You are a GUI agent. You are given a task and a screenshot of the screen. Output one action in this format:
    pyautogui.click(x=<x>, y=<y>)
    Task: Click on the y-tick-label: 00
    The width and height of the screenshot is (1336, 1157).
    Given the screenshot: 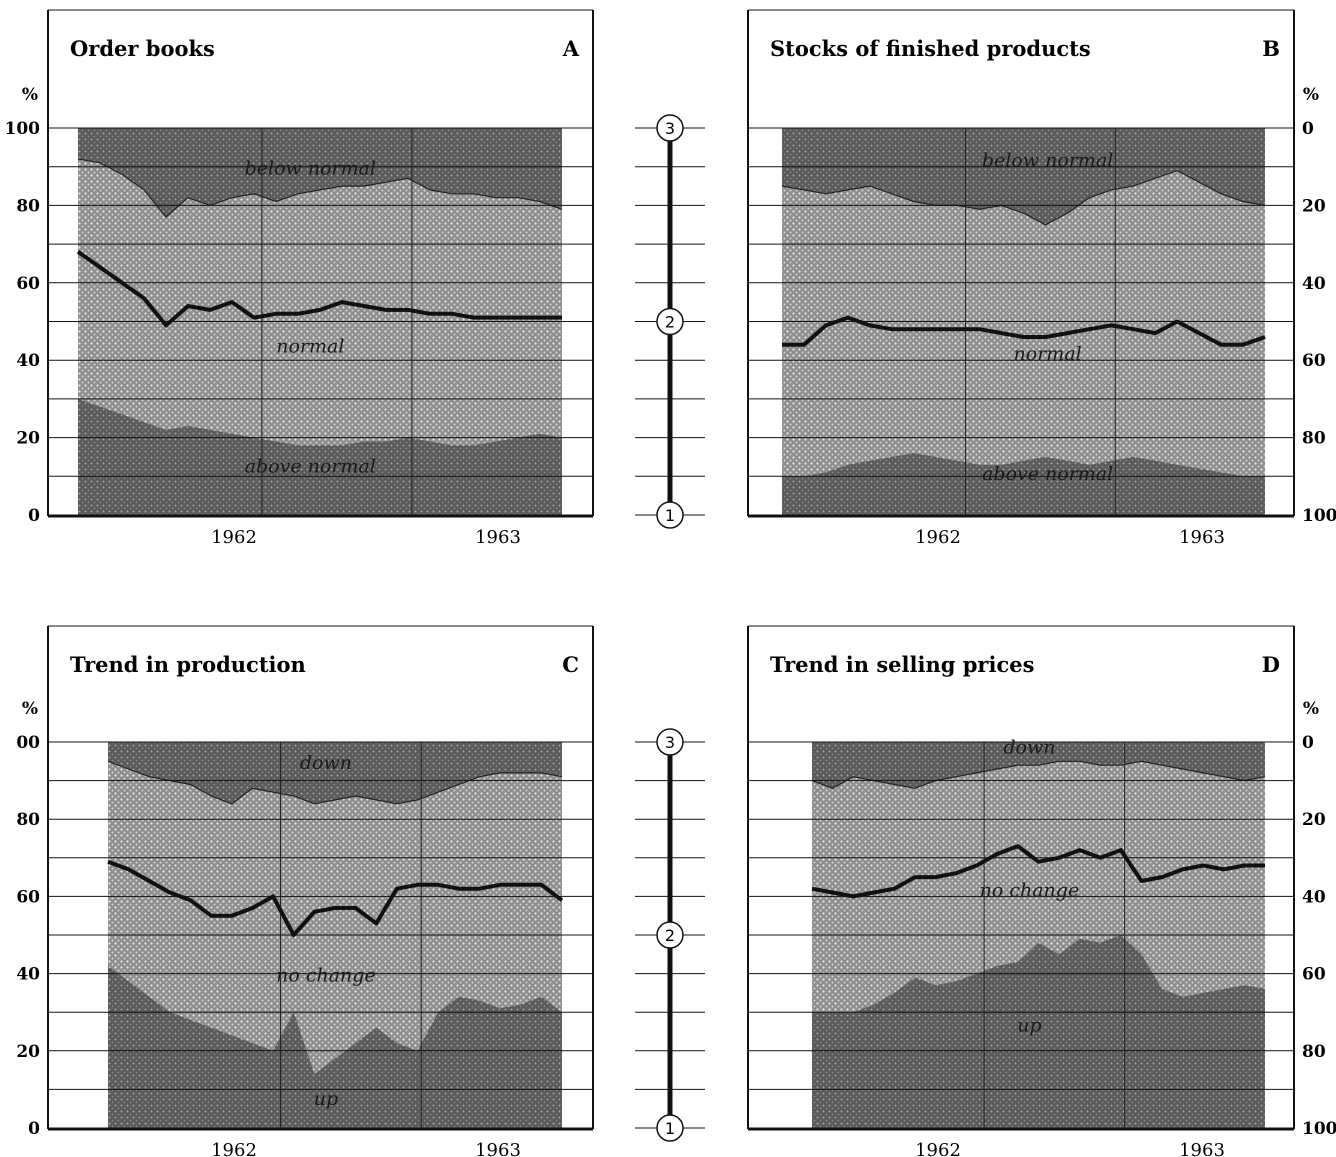 What is the action you would take?
    pyautogui.click(x=28, y=743)
    